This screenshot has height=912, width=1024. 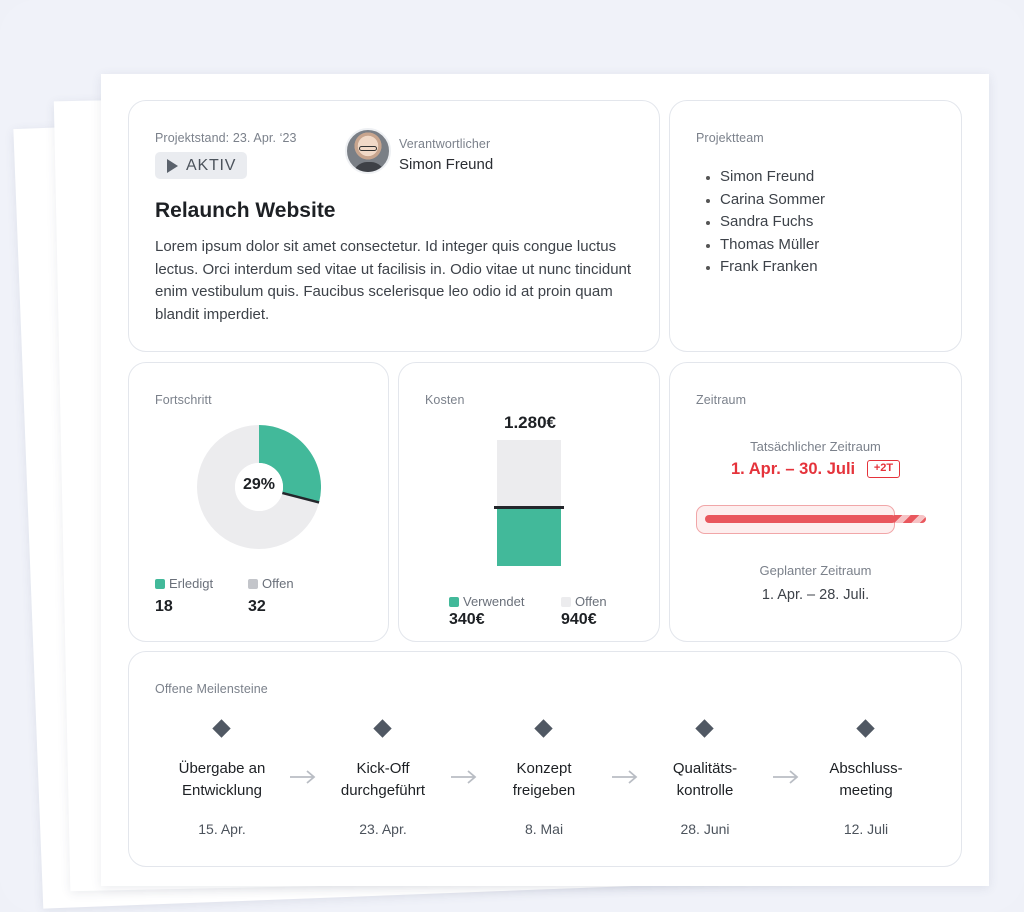 What do you see at coordinates (579, 619) in the screenshot?
I see `cost-open-value: 940€` at bounding box center [579, 619].